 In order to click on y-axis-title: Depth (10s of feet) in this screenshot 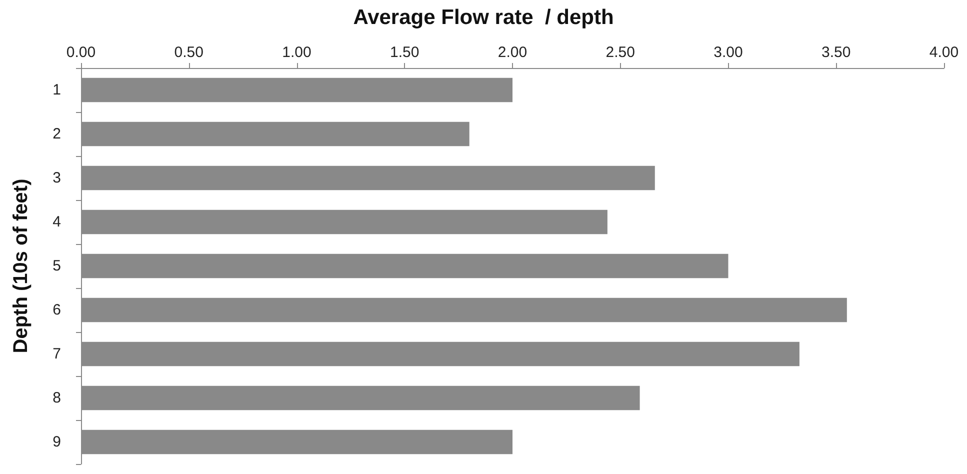, I will do `click(21, 266)`.